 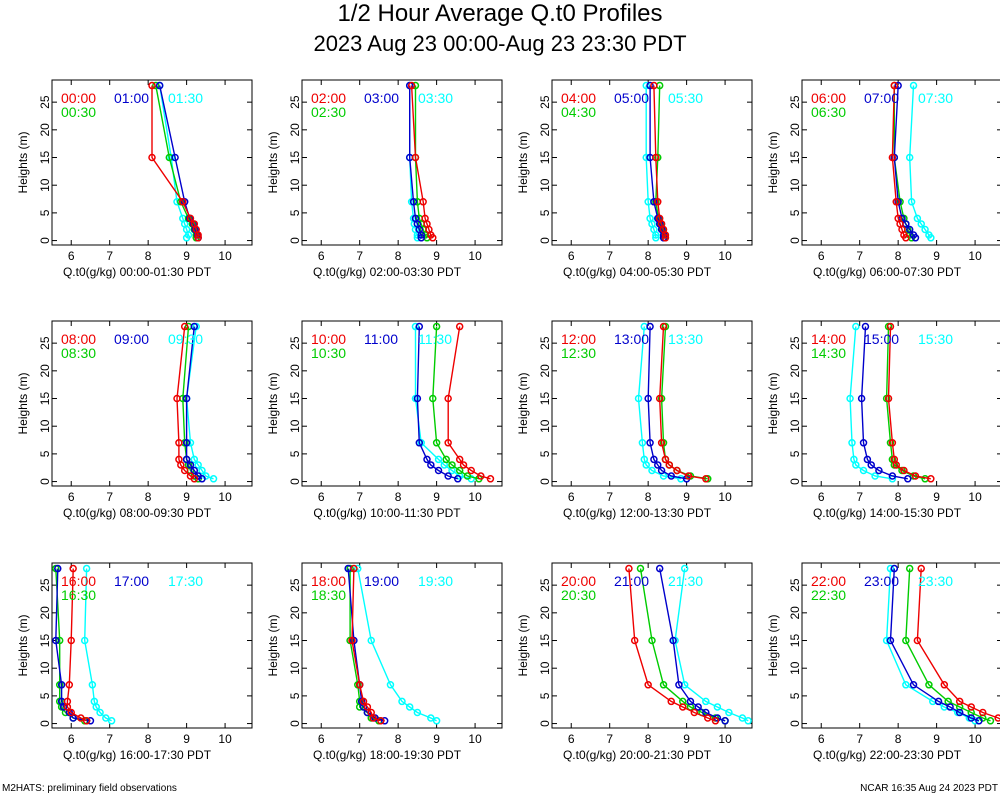 I want to click on legend-label: 22:30, so click(x=828, y=595).